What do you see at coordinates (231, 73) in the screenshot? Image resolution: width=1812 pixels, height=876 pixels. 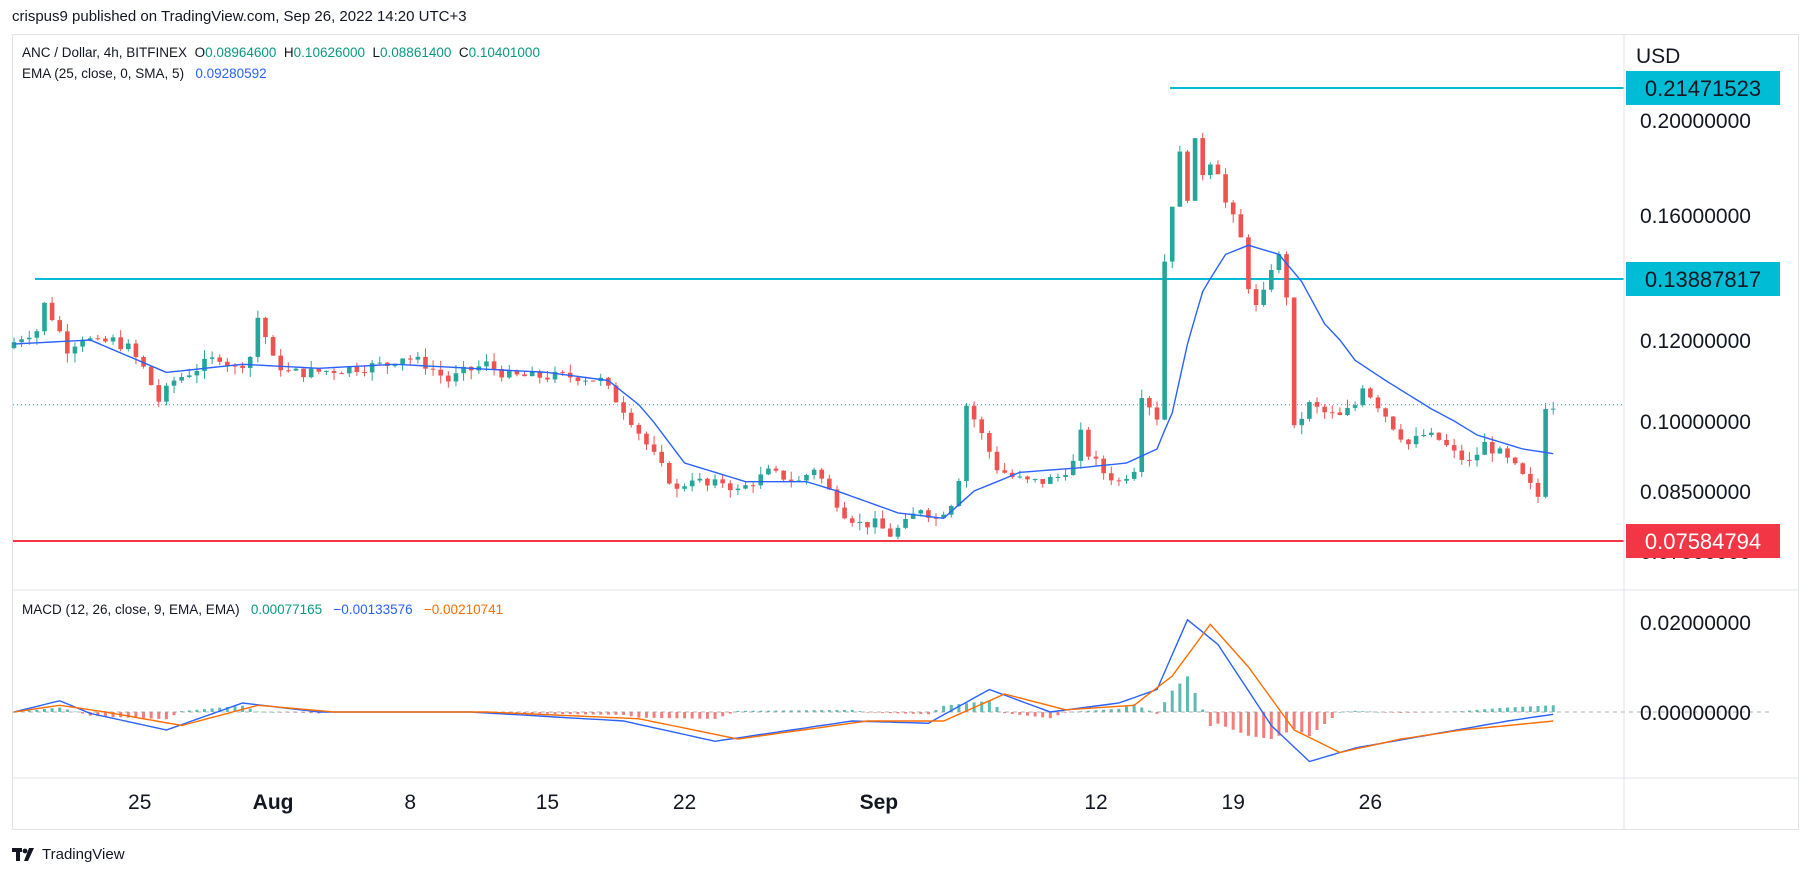 I see `ema-value: 0.09280592` at bounding box center [231, 73].